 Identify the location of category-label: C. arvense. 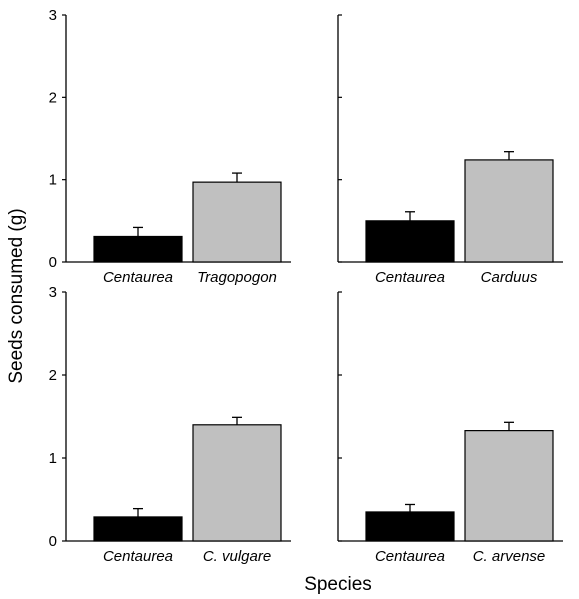
(509, 556).